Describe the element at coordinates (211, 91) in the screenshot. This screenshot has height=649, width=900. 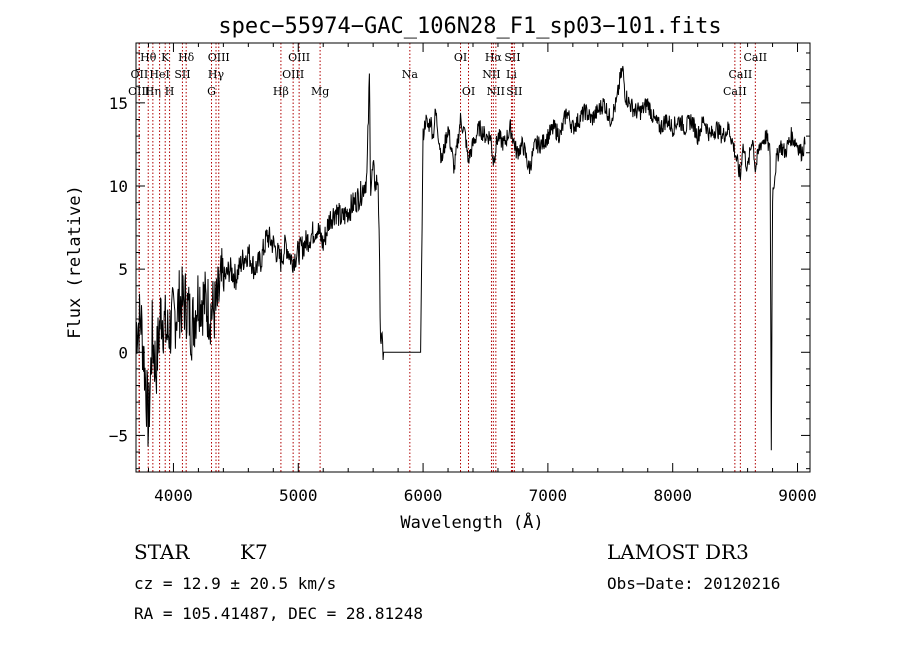
I see `reference-line-label: G` at that location.